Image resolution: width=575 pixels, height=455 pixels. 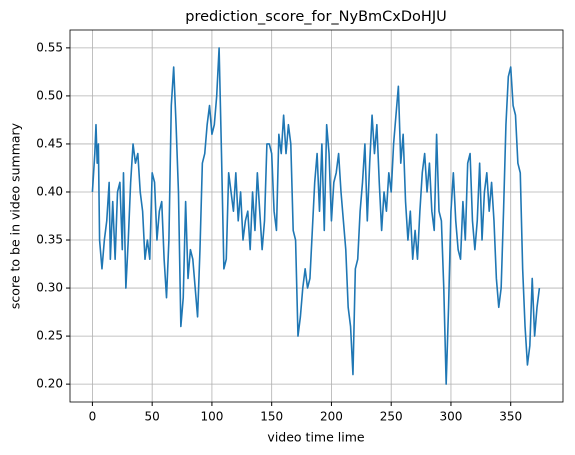 What do you see at coordinates (315, 17) in the screenshot?
I see `chart-title: prediction_score_for_NyBmCxDoHJU` at bounding box center [315, 17].